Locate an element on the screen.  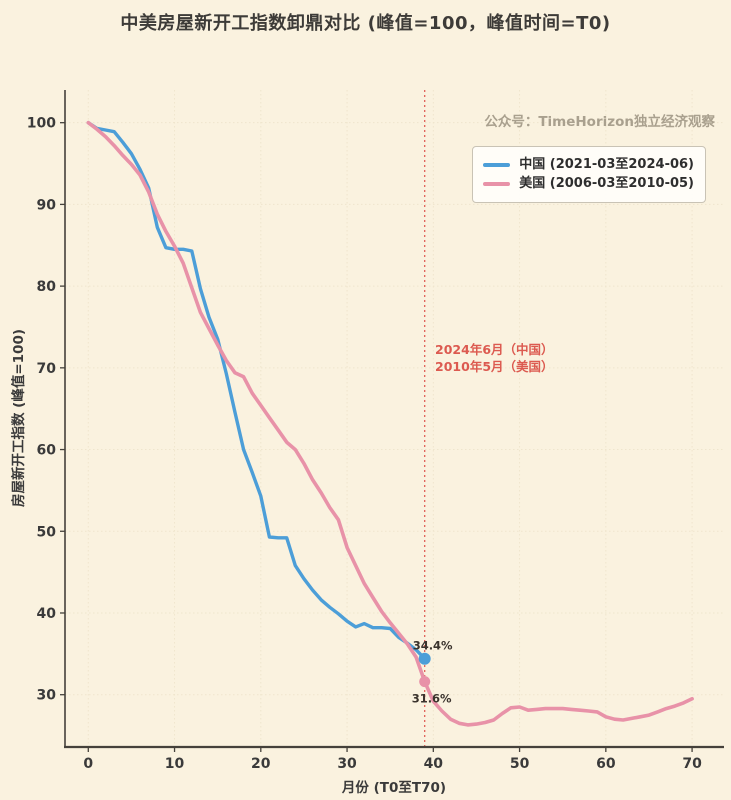
legend-item-1: 美国 (2006-03至2010-05) is located at coordinates (588, 184).